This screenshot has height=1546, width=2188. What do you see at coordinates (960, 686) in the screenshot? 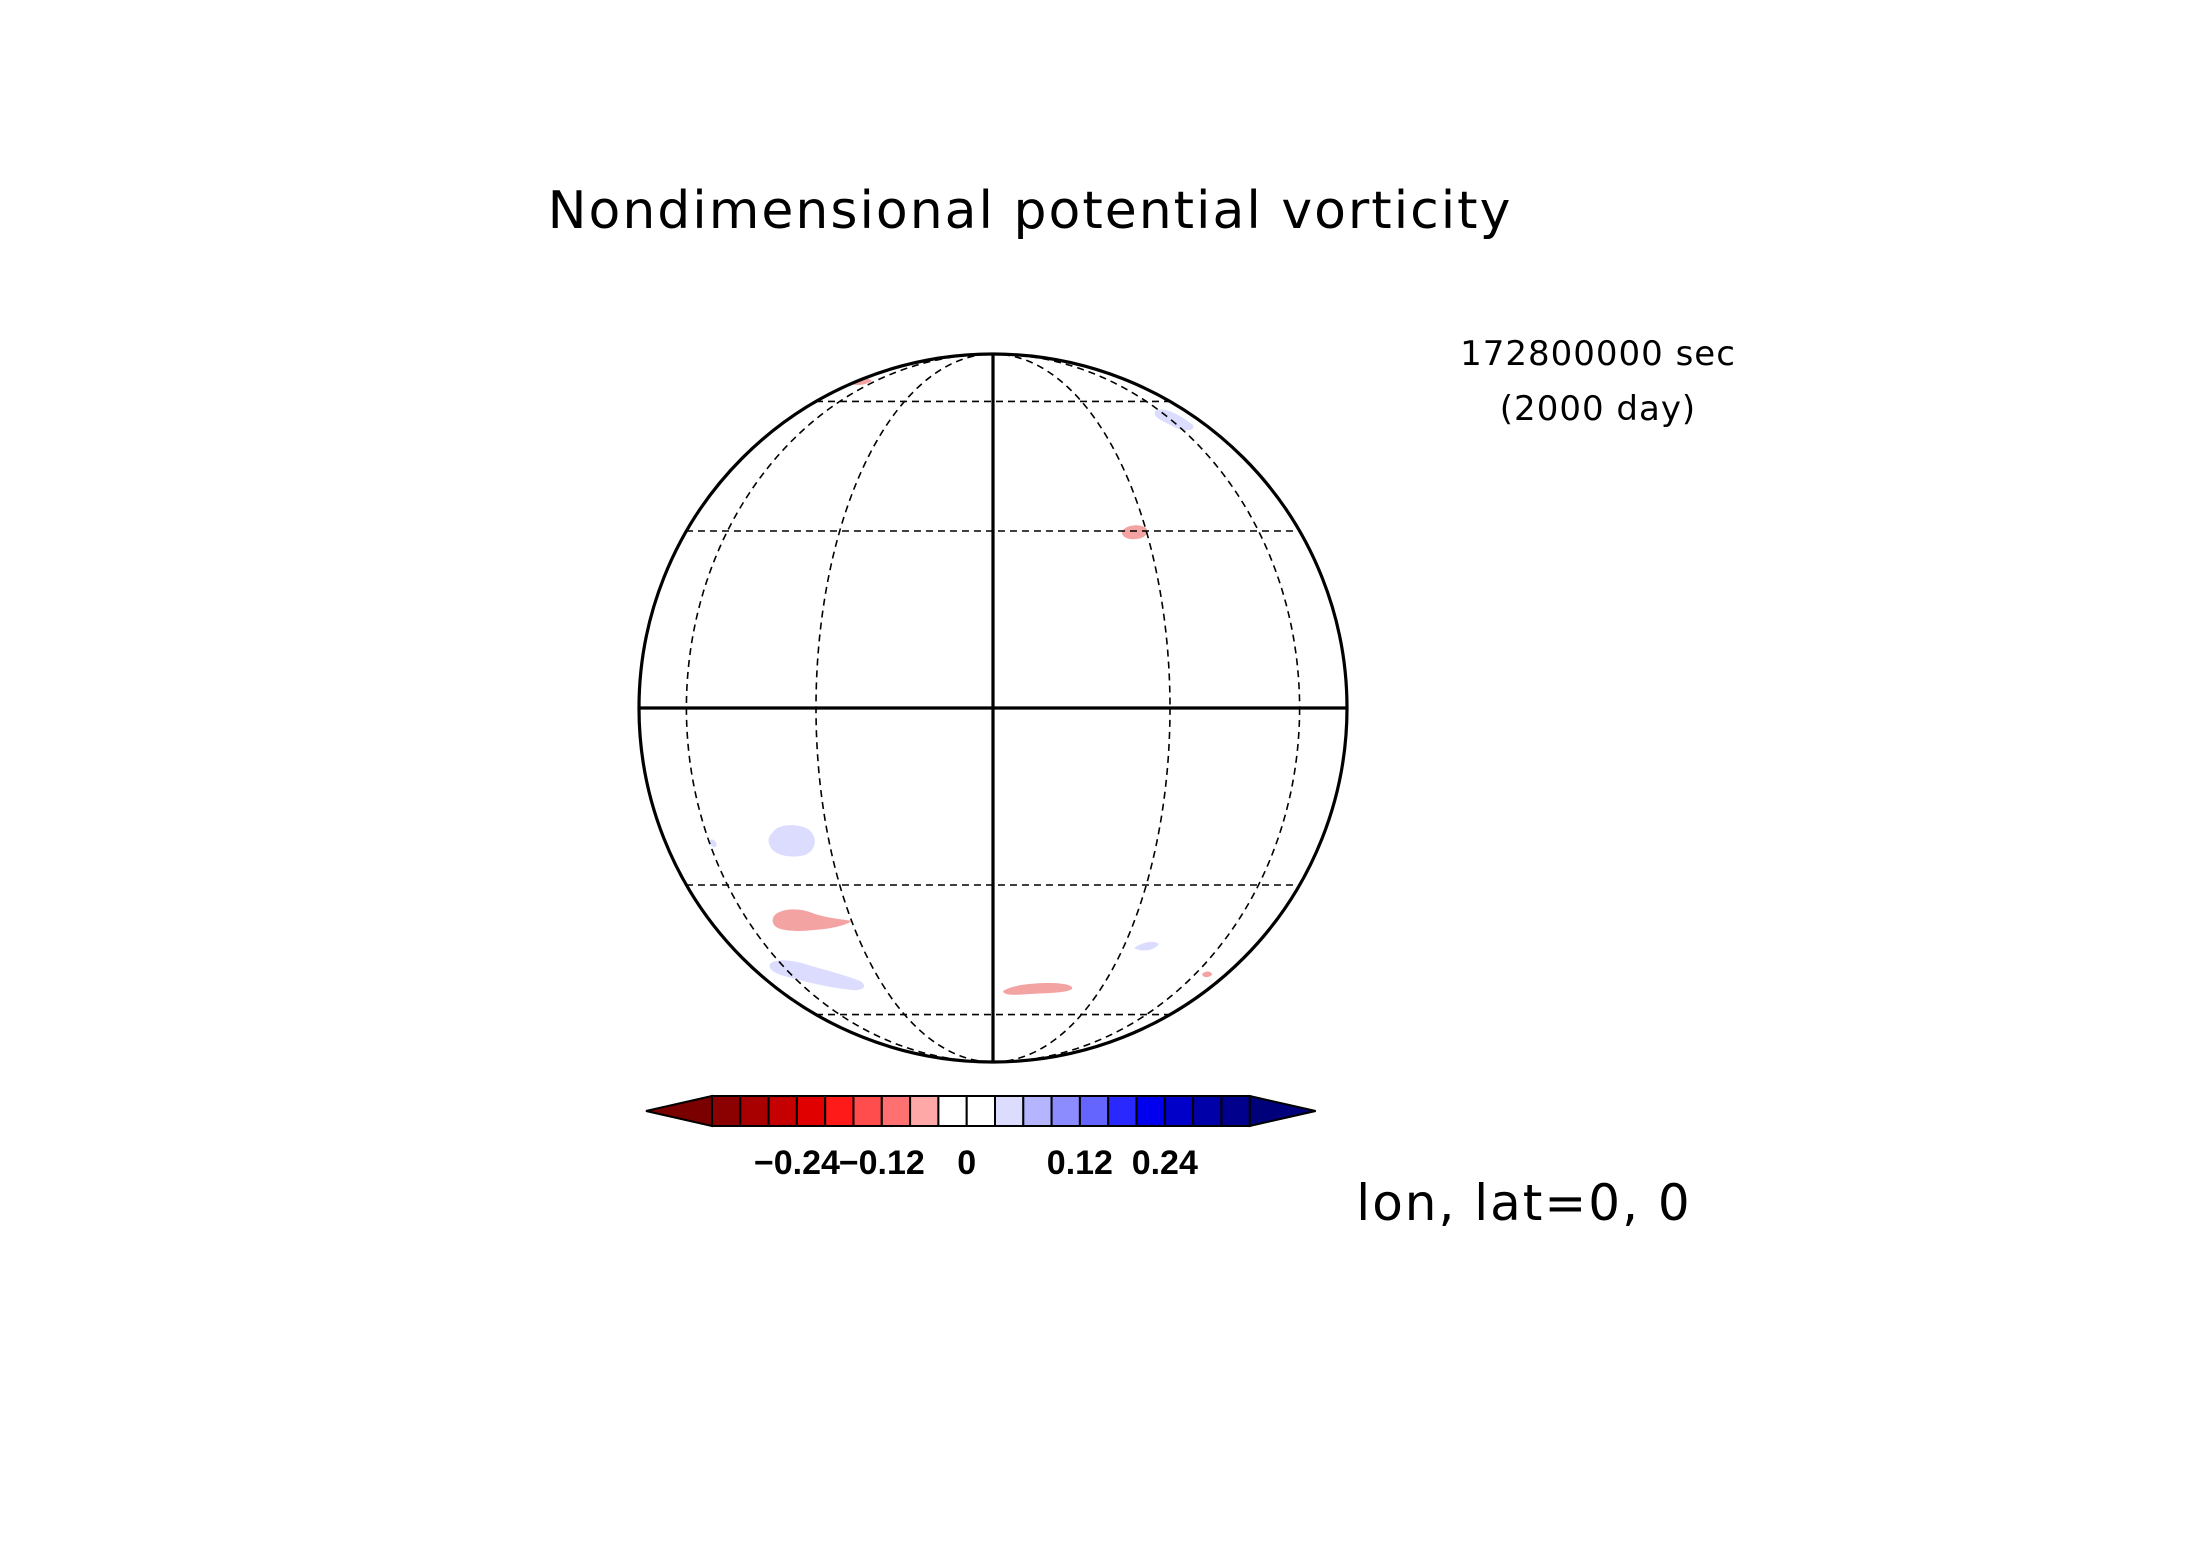
I see `pv-anomalies` at bounding box center [960, 686].